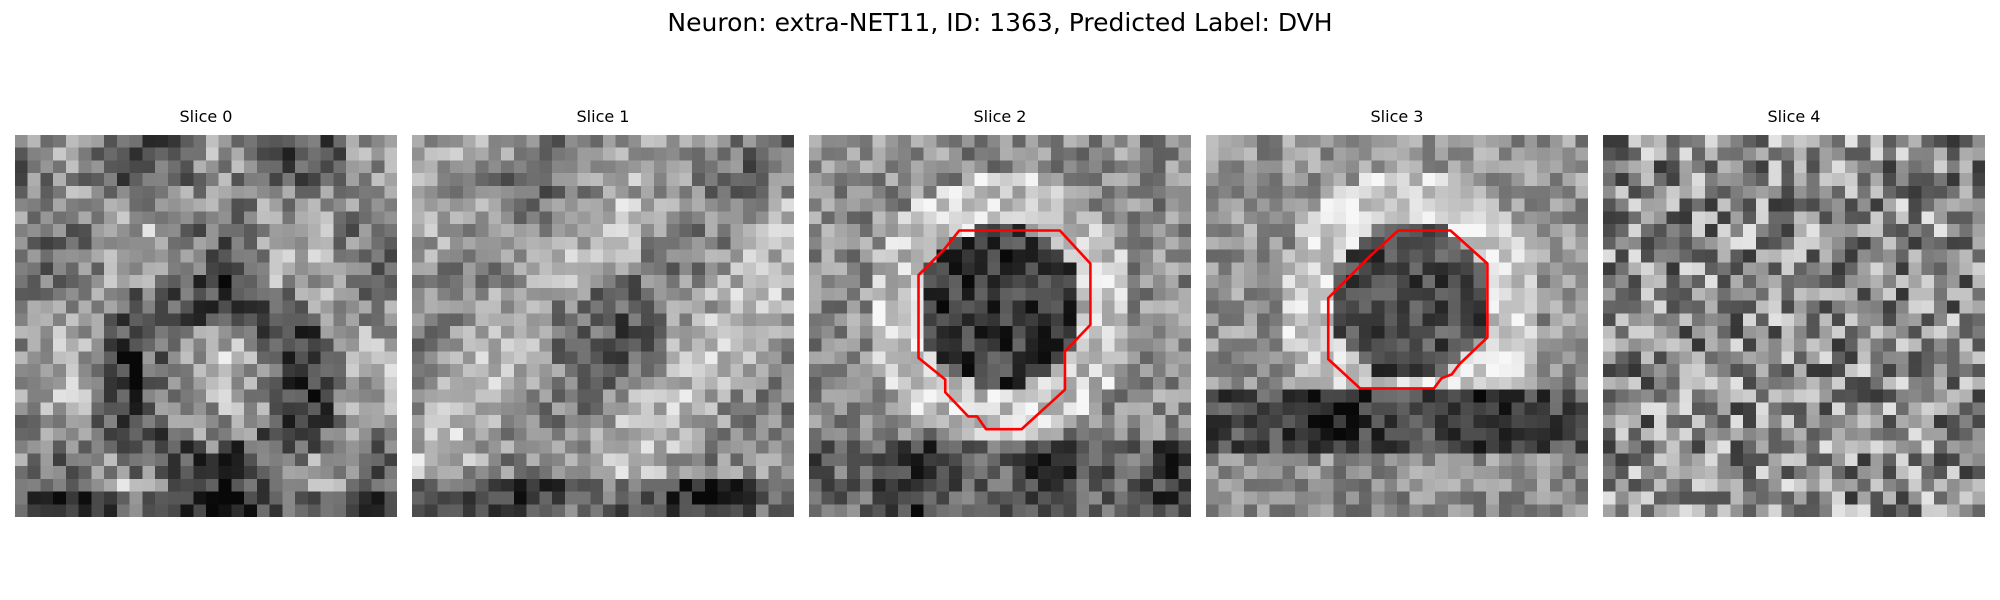  I want to click on slice-panel-0: Slice 0, so click(206, 316).